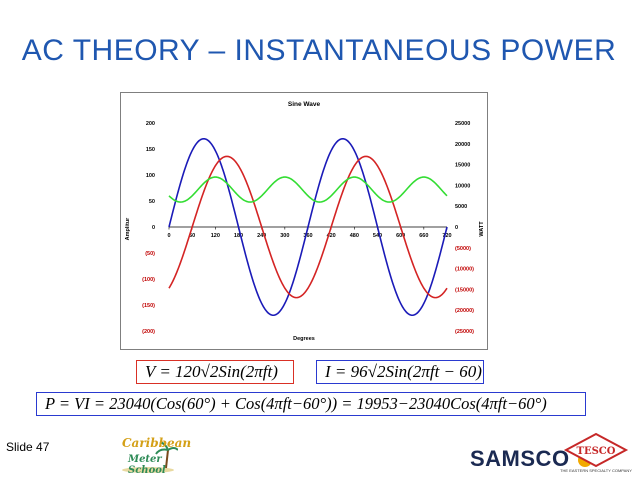 This screenshot has width=638, height=478. I want to click on x-axis-label: Degrees, so click(304, 339).